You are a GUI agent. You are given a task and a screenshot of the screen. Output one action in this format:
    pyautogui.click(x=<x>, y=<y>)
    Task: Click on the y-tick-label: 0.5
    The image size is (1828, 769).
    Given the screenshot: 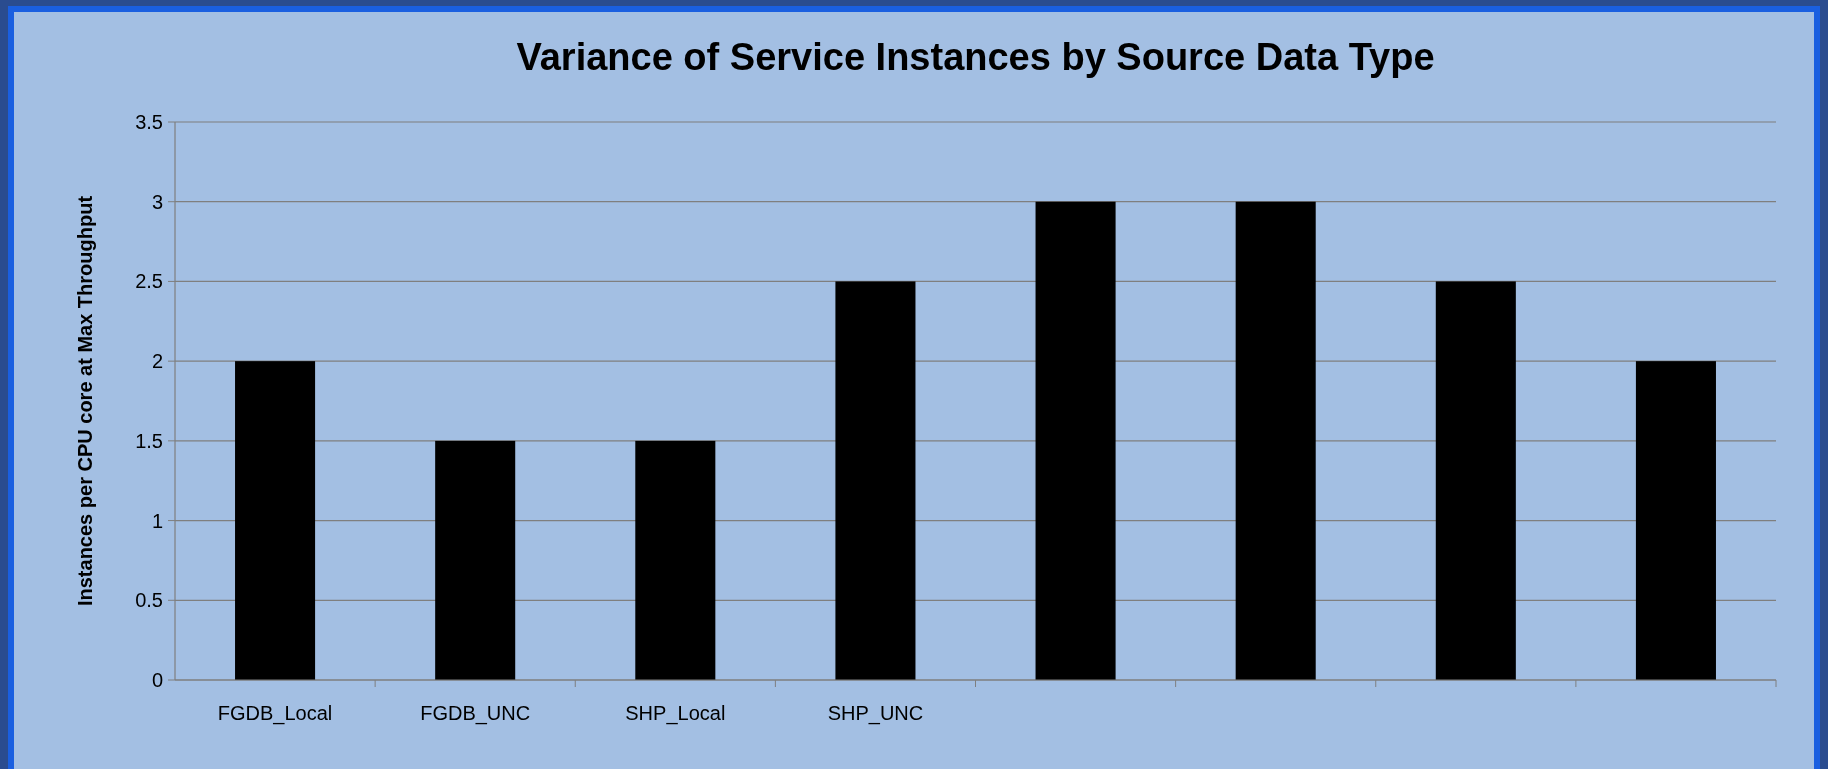 What is the action you would take?
    pyautogui.click(x=149, y=600)
    